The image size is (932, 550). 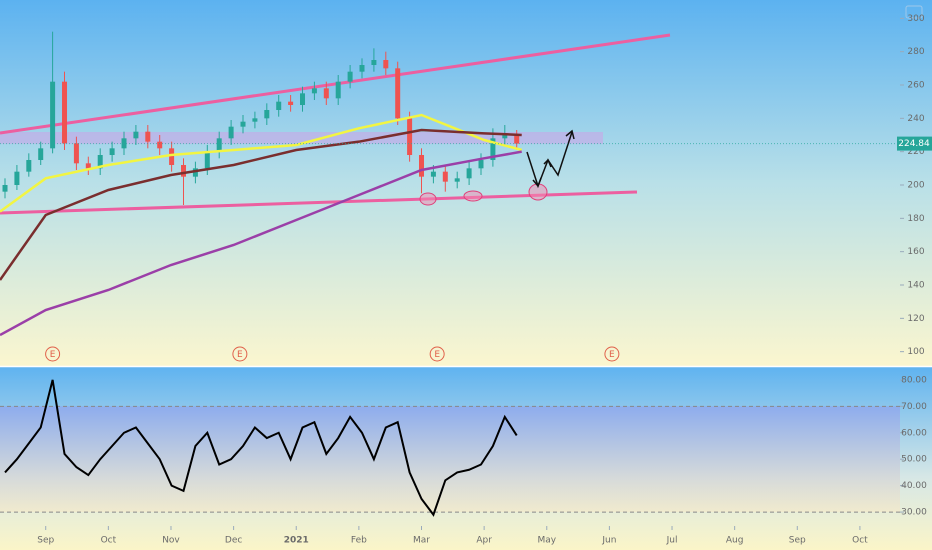 I want to click on x-tick-label: 2021, so click(x=296, y=541).